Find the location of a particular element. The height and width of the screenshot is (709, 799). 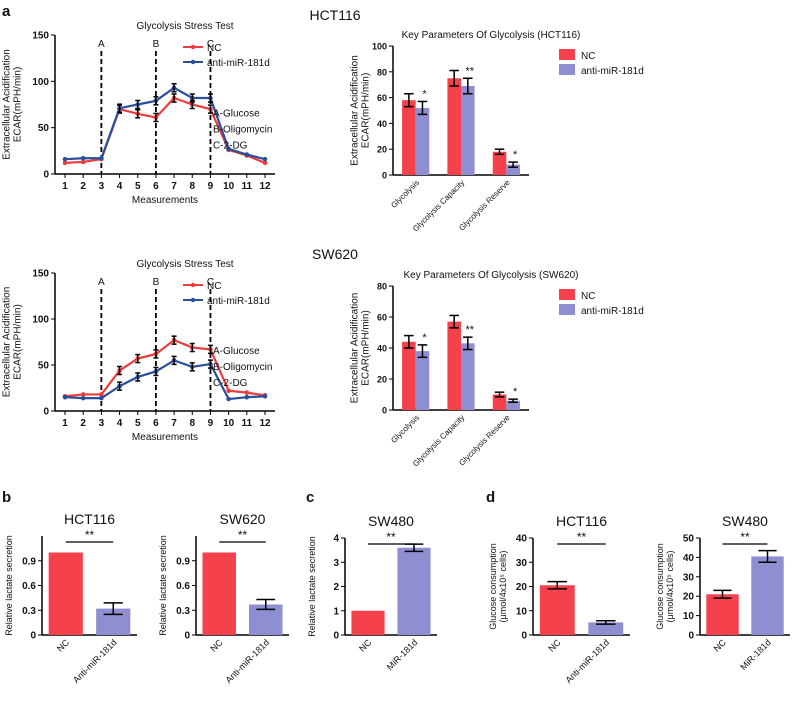

x-tick-label: 12 is located at coordinates (265, 423).